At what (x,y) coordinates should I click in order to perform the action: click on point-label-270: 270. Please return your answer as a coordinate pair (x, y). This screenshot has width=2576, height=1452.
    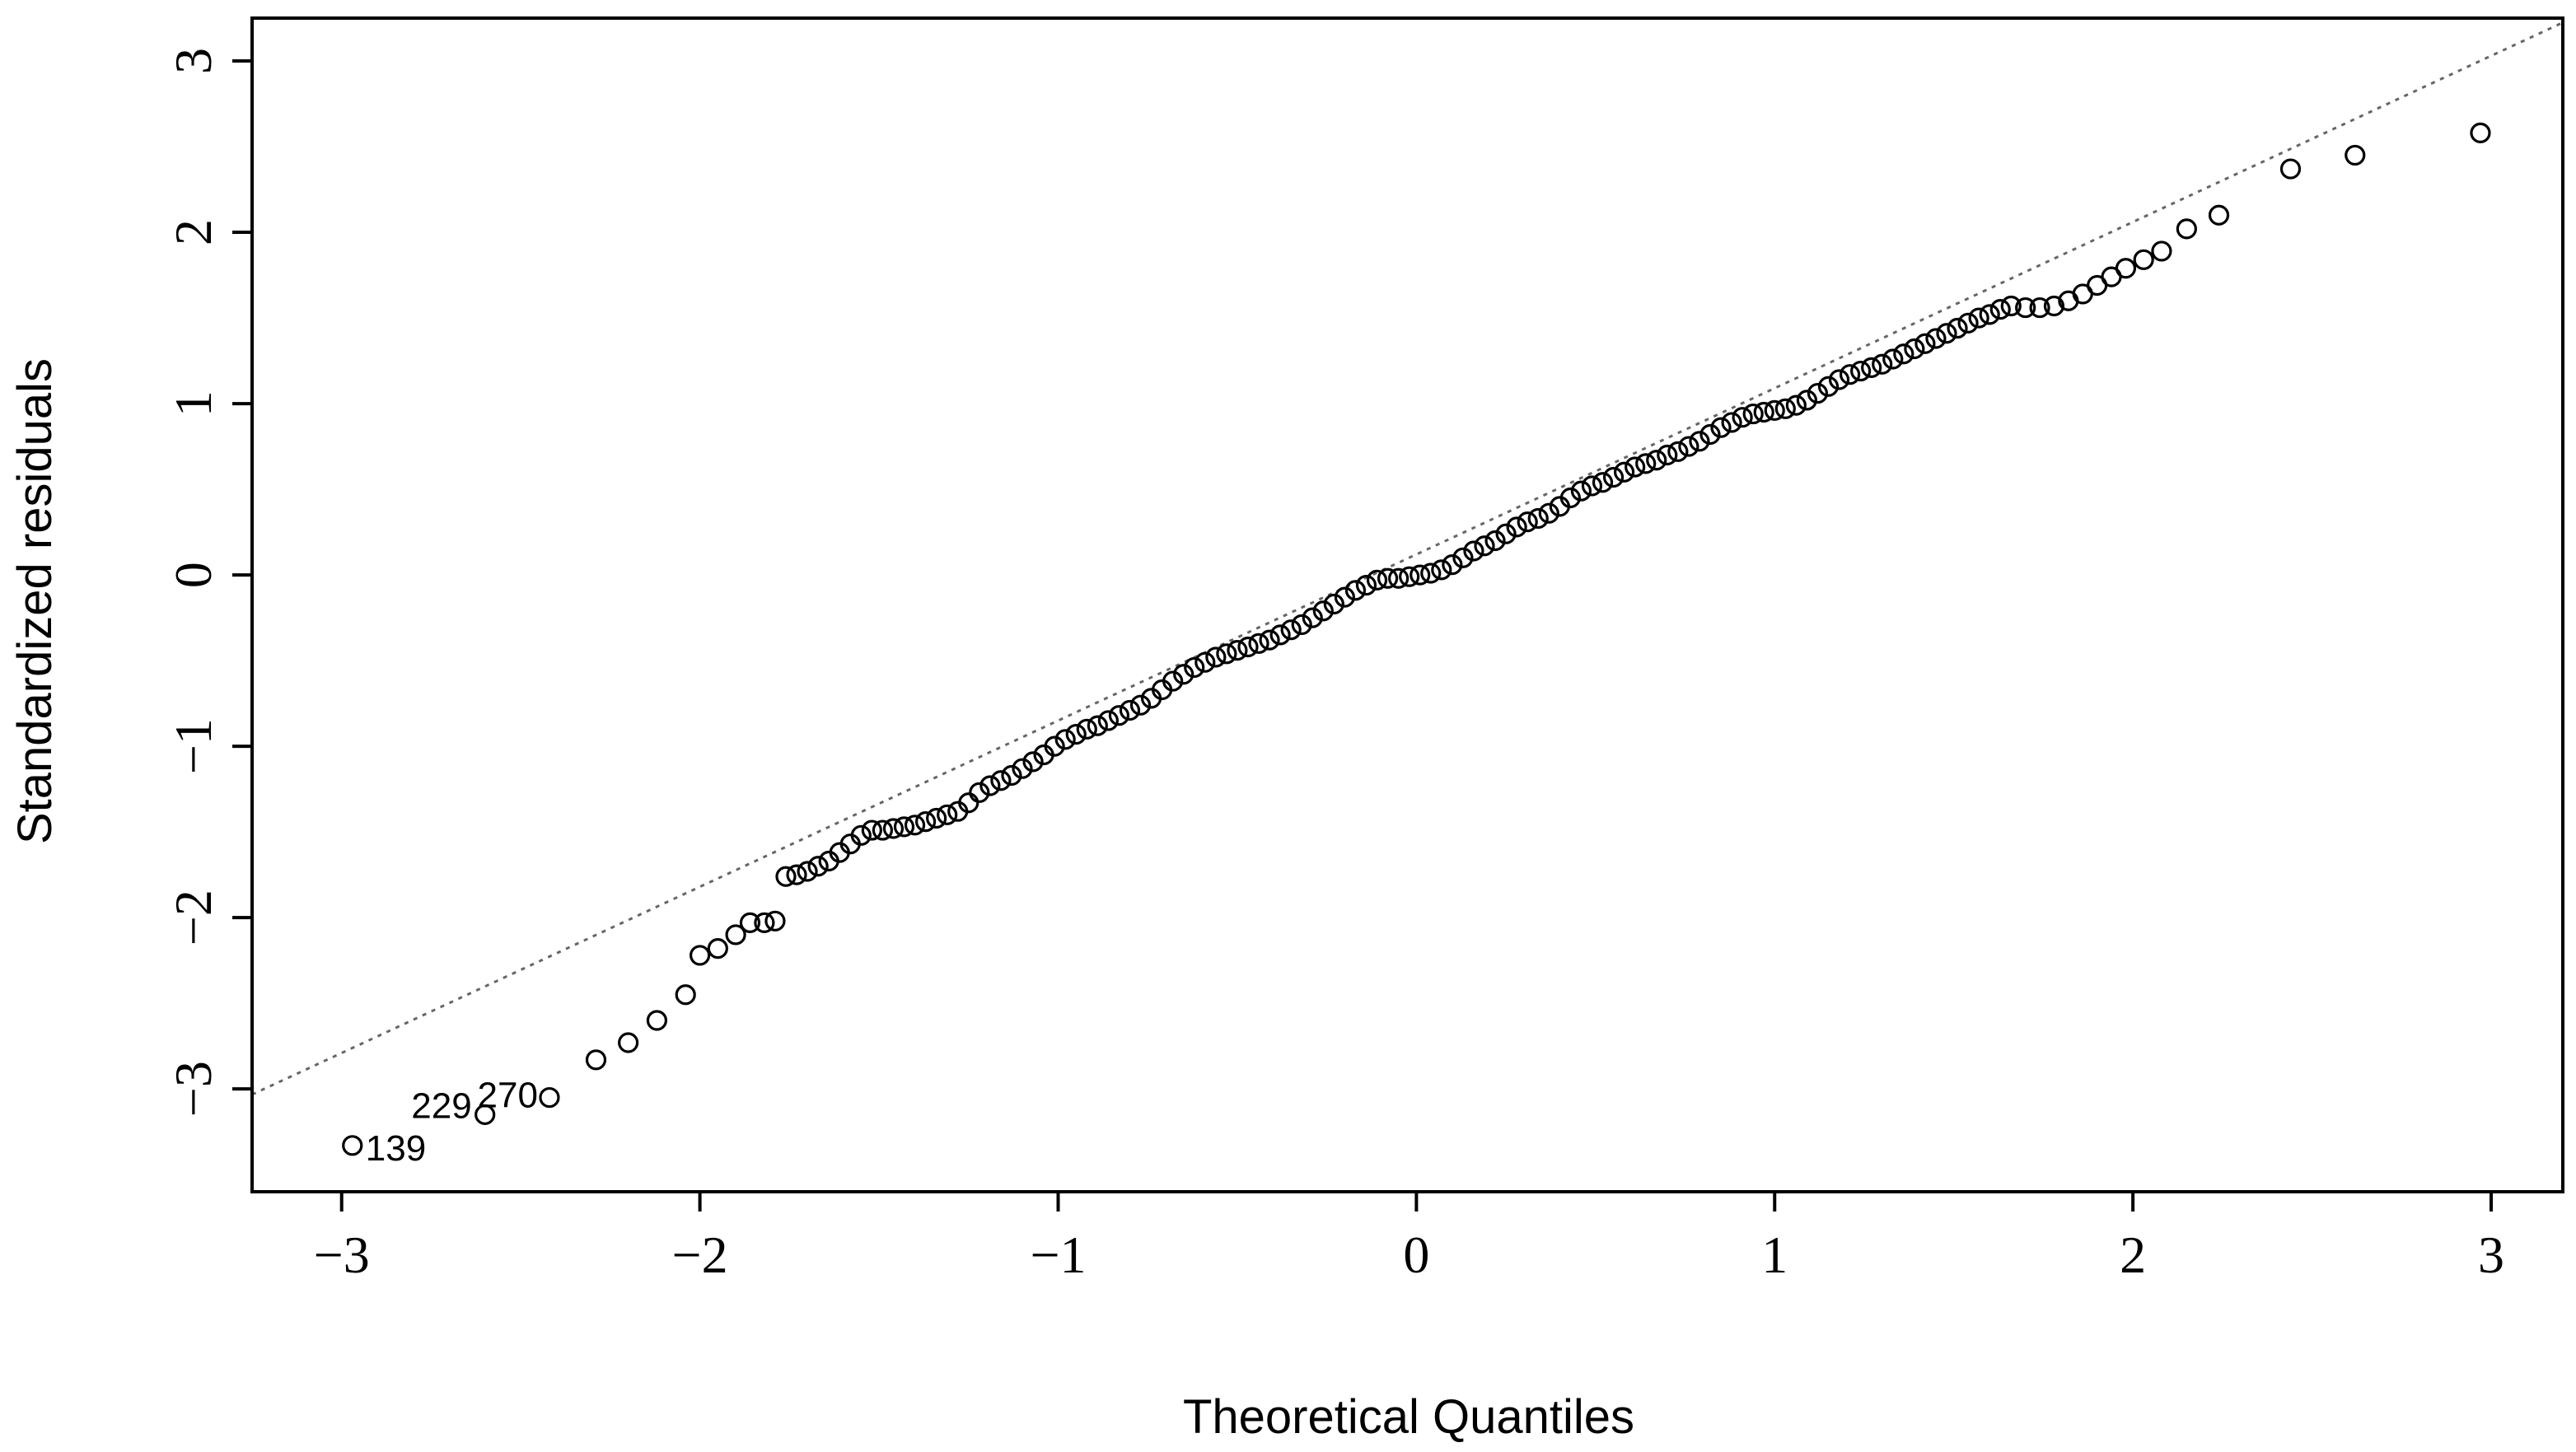
    Looking at the image, I should click on (508, 1096).